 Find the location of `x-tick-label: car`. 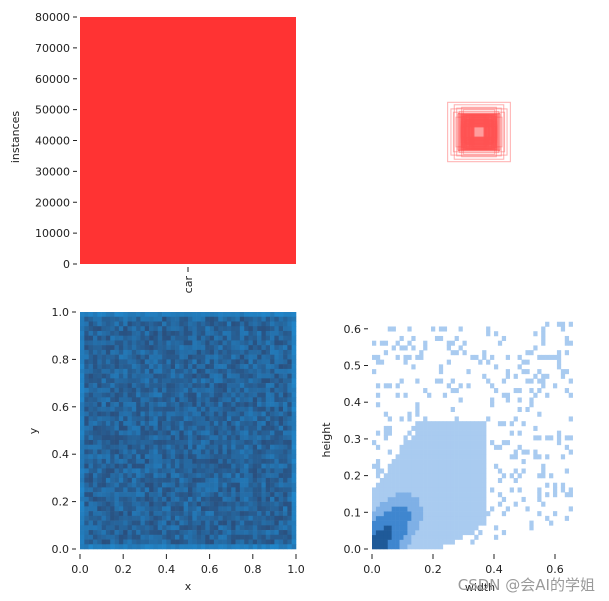

x-tick-label: car is located at coordinates (188, 285).